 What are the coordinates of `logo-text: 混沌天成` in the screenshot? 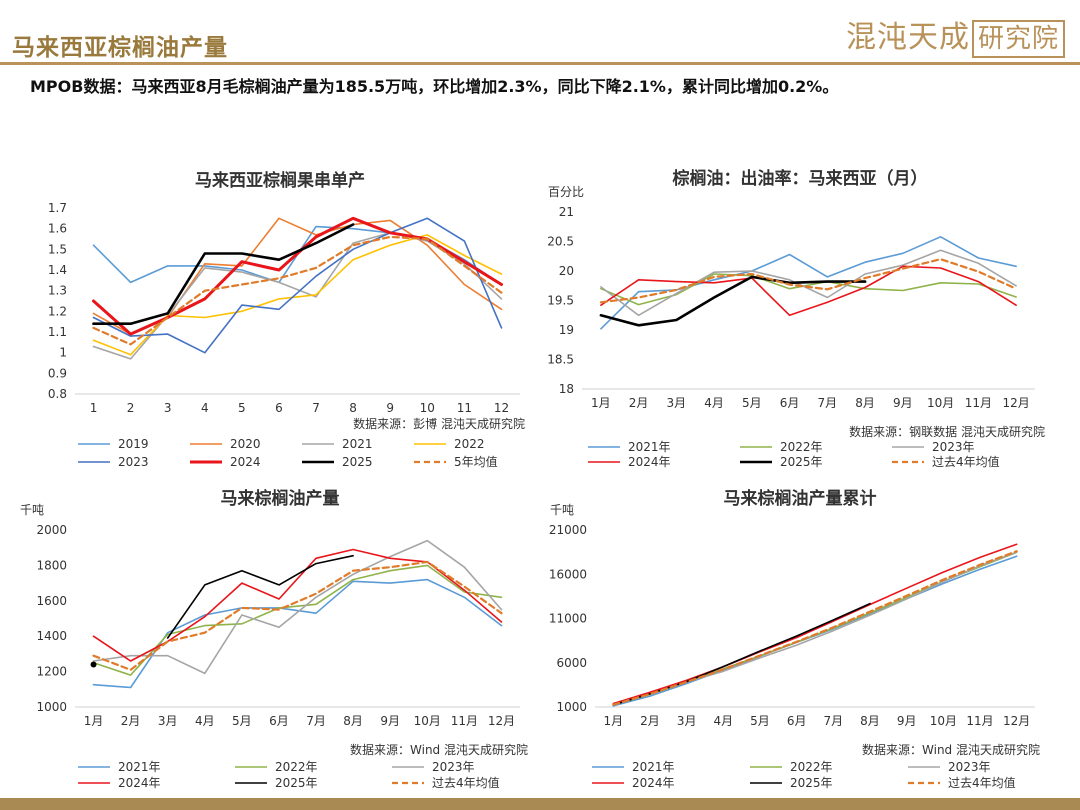 It's located at (908, 37).